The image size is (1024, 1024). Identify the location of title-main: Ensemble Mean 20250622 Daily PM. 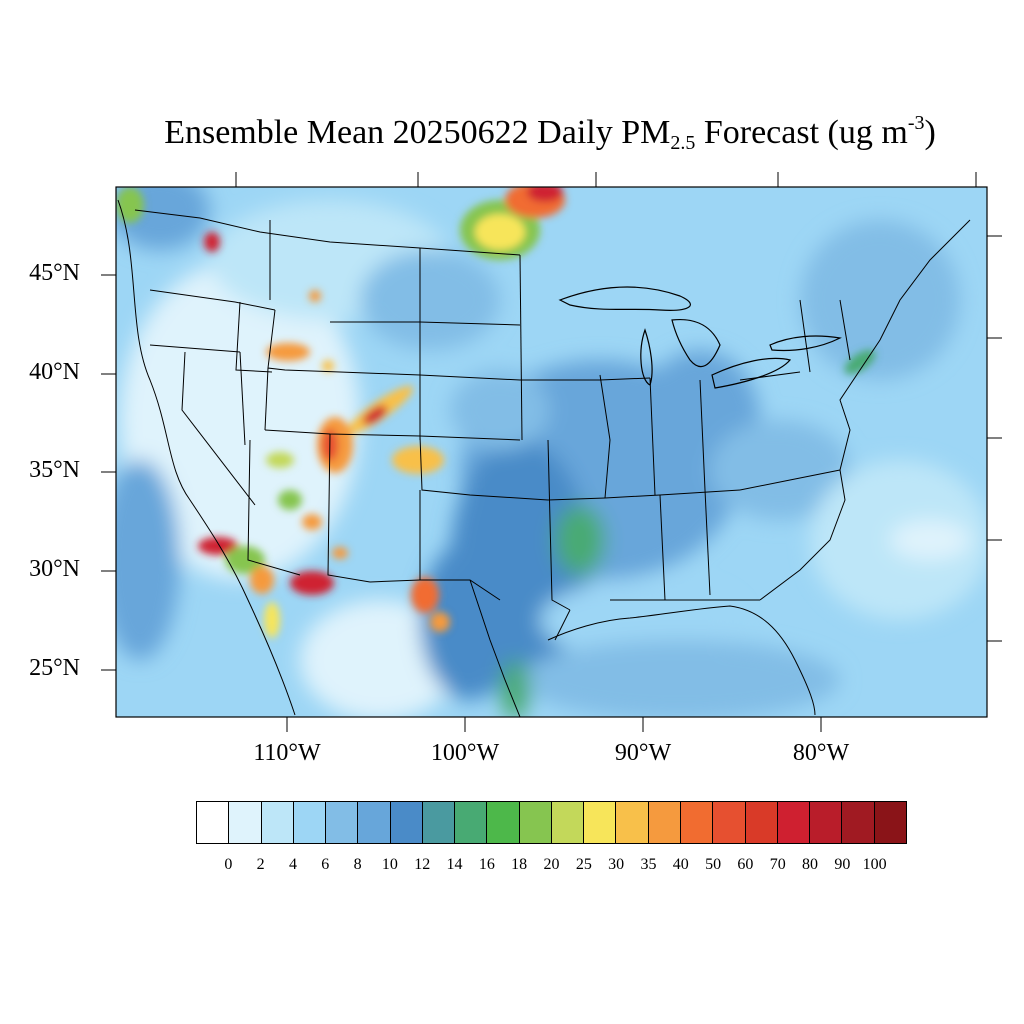
(417, 132).